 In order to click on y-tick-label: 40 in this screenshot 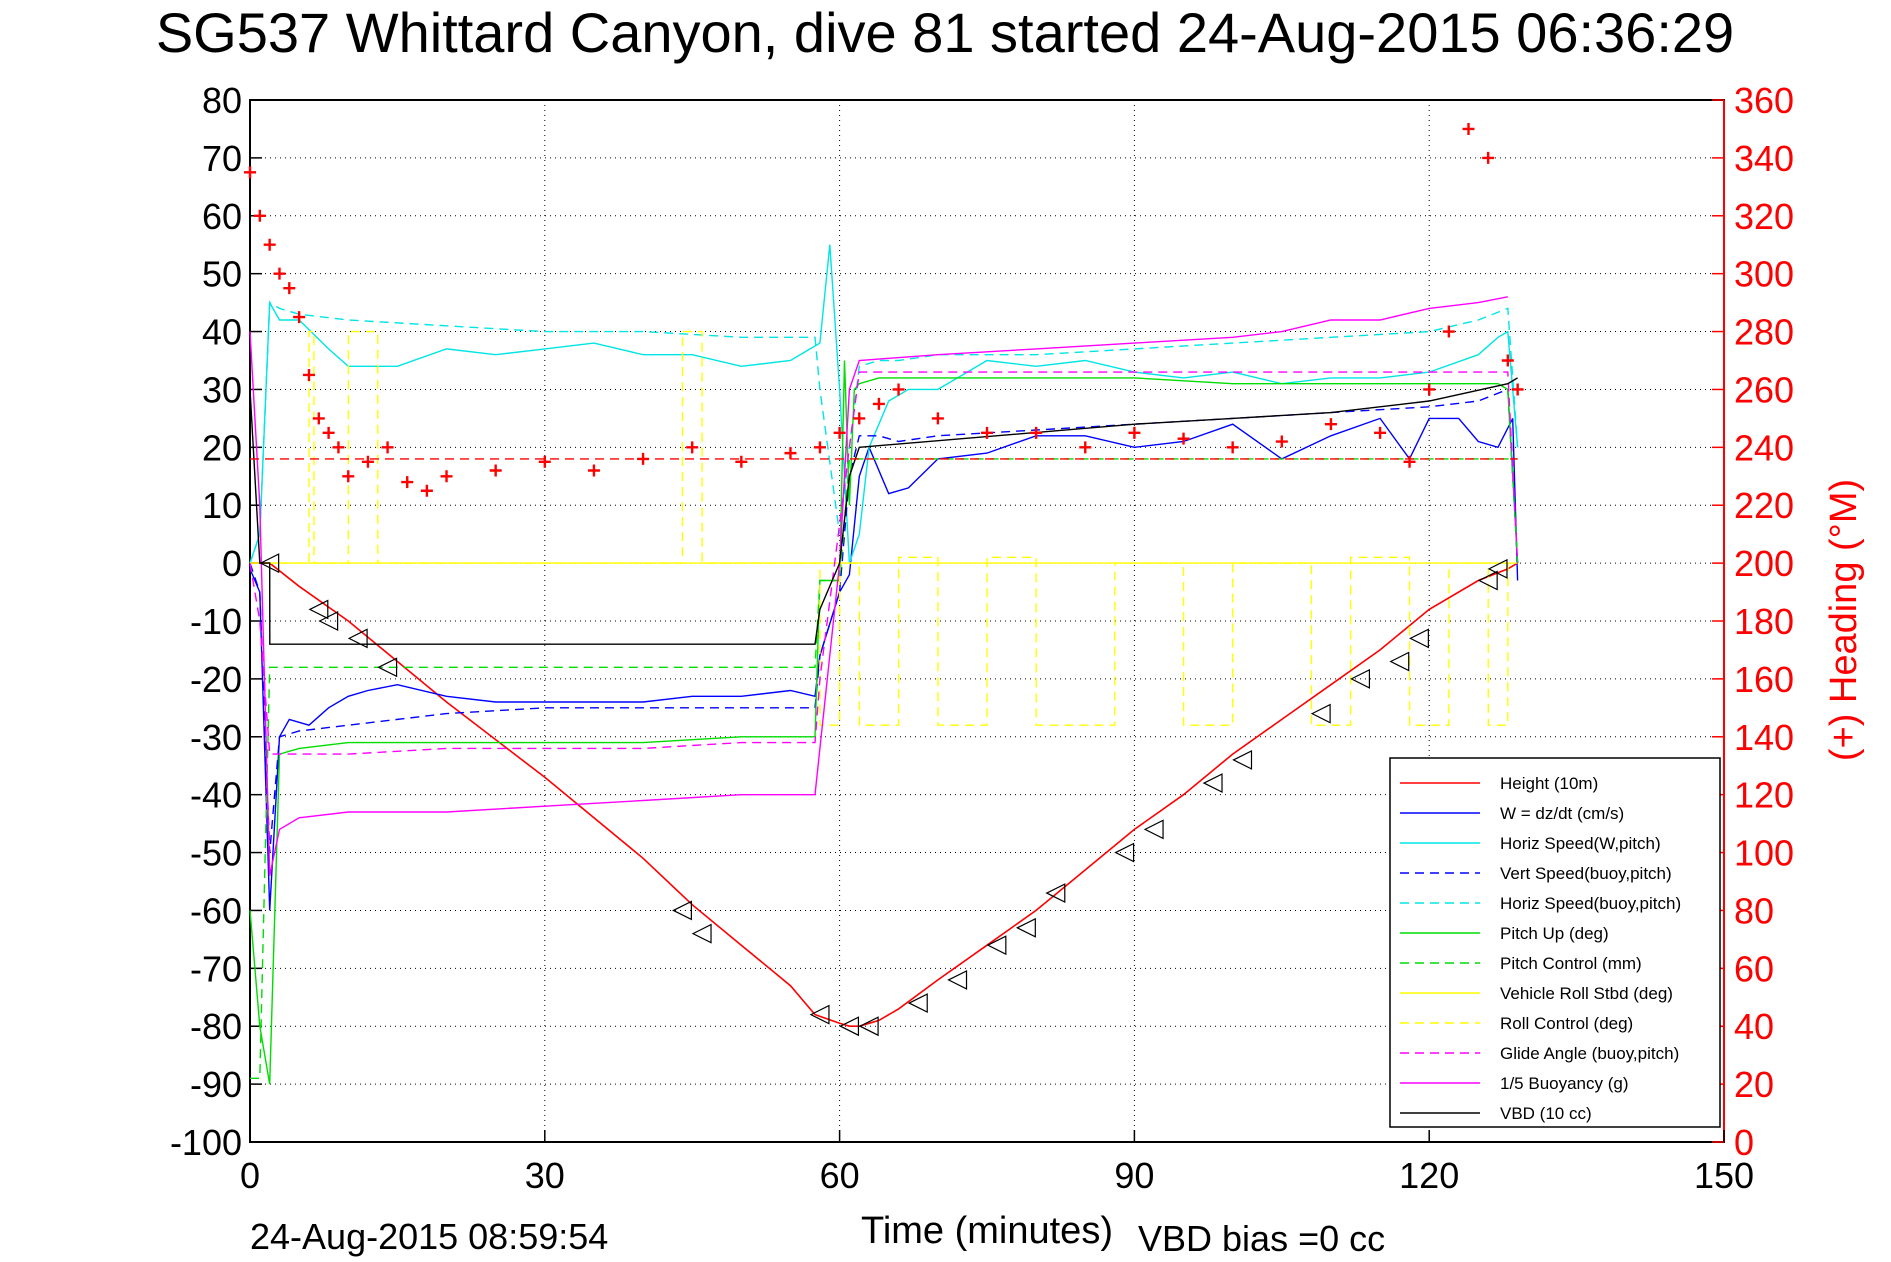, I will do `click(222, 332)`.